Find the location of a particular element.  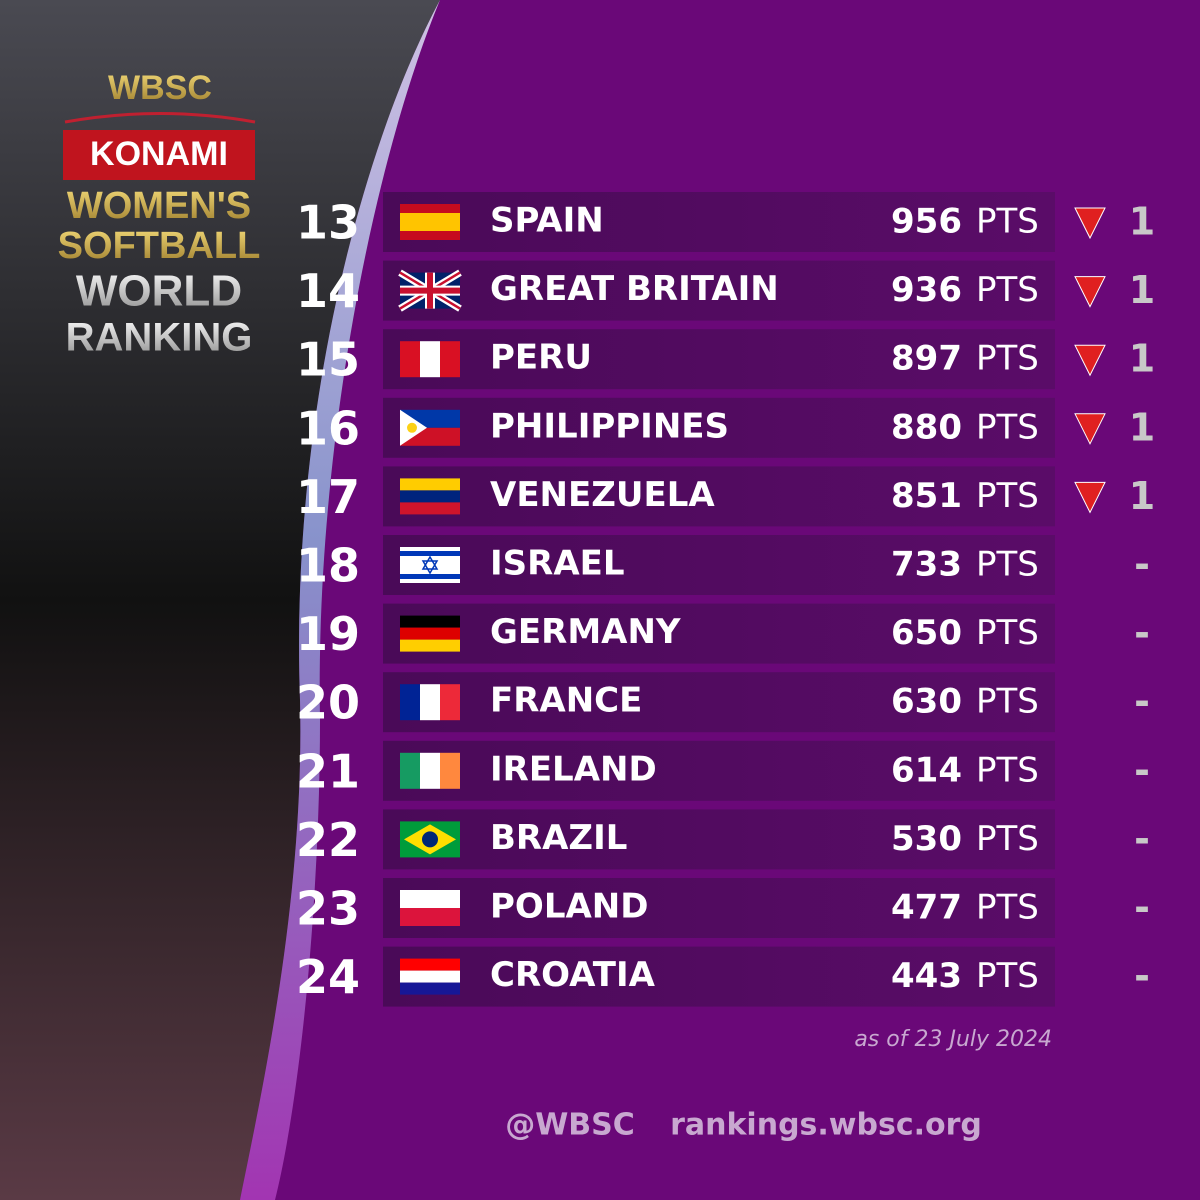

country: VENEZUELA is located at coordinates (602, 495).